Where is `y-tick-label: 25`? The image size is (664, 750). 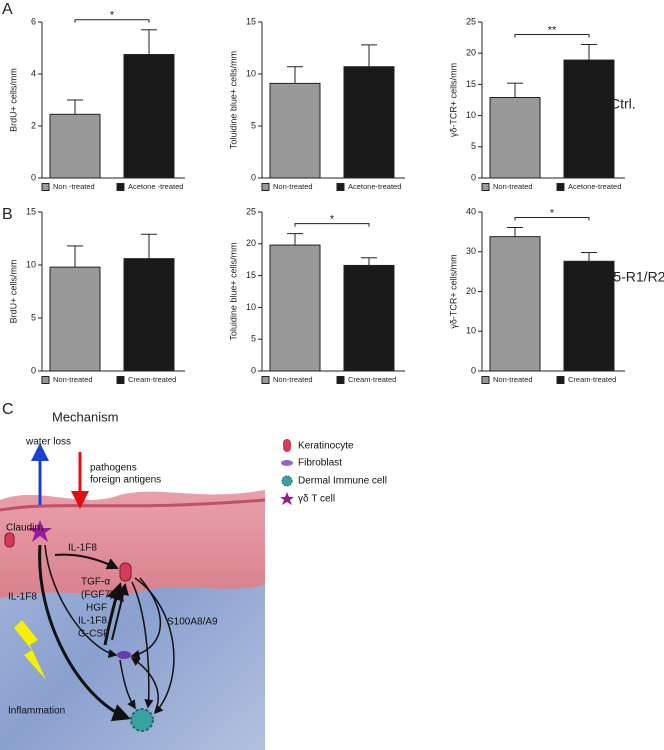 y-tick-label: 25 is located at coordinates (471, 21).